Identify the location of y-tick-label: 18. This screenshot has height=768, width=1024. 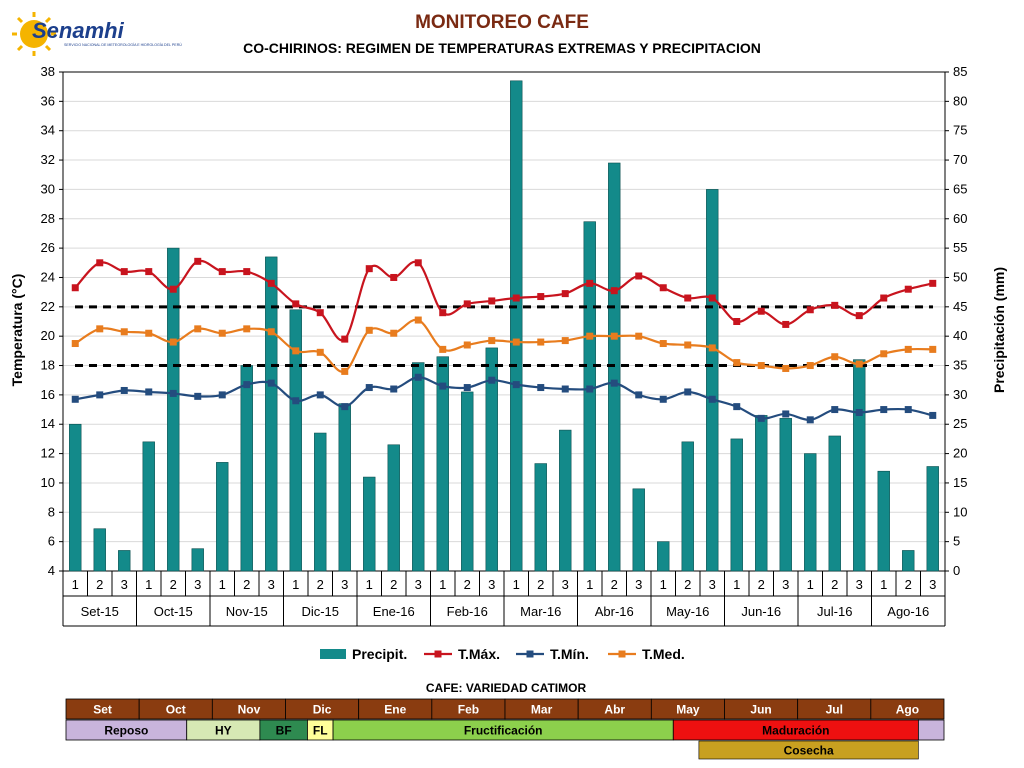
(48, 365).